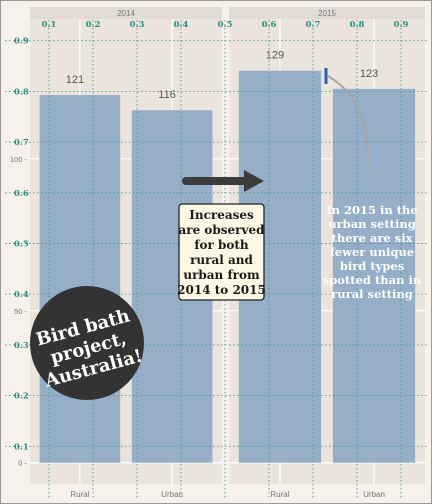 This screenshot has height=504, width=432. What do you see at coordinates (371, 224) in the screenshot?
I see `annotation-text-line: urban setting` at bounding box center [371, 224].